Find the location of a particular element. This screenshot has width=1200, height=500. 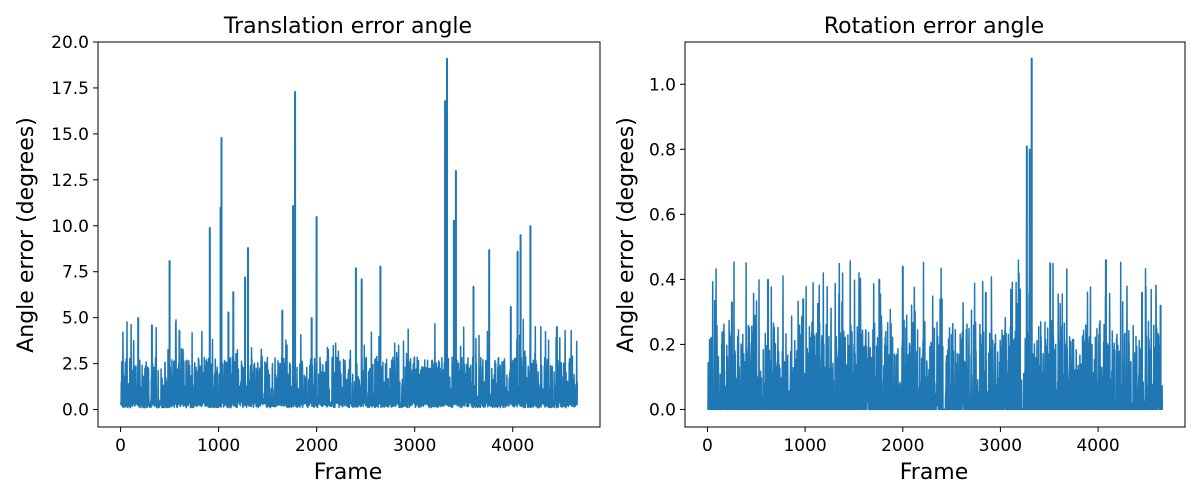

chart-title: Translation error angle is located at coordinates (347, 26).